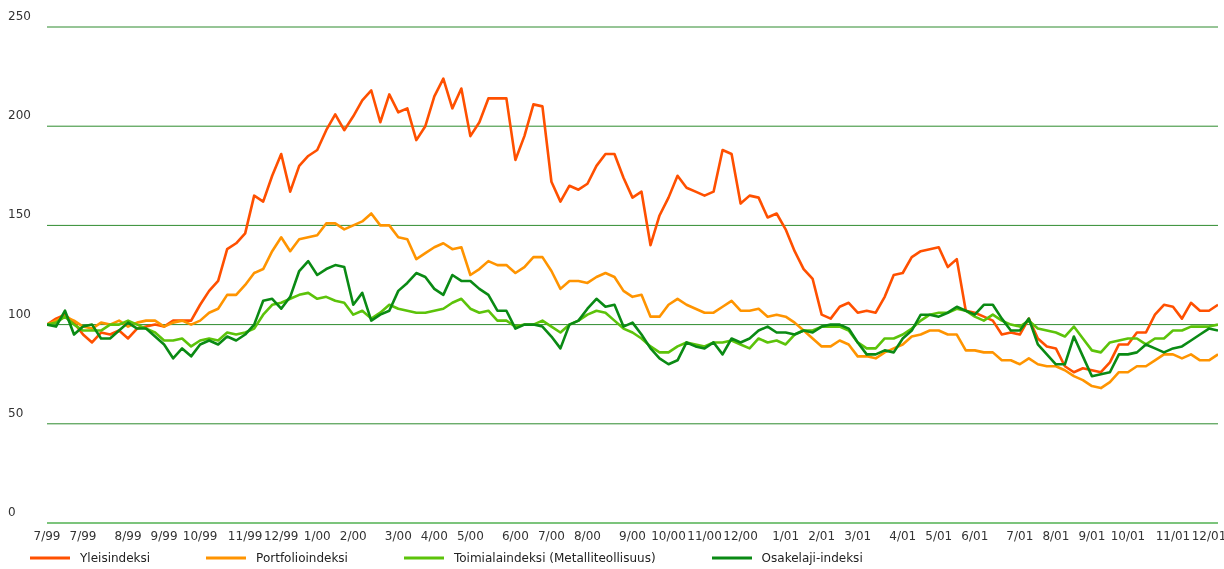 The width and height of the screenshot is (1224, 569). I want to click on legend-label: Portfolioindeksi, so click(302, 558).